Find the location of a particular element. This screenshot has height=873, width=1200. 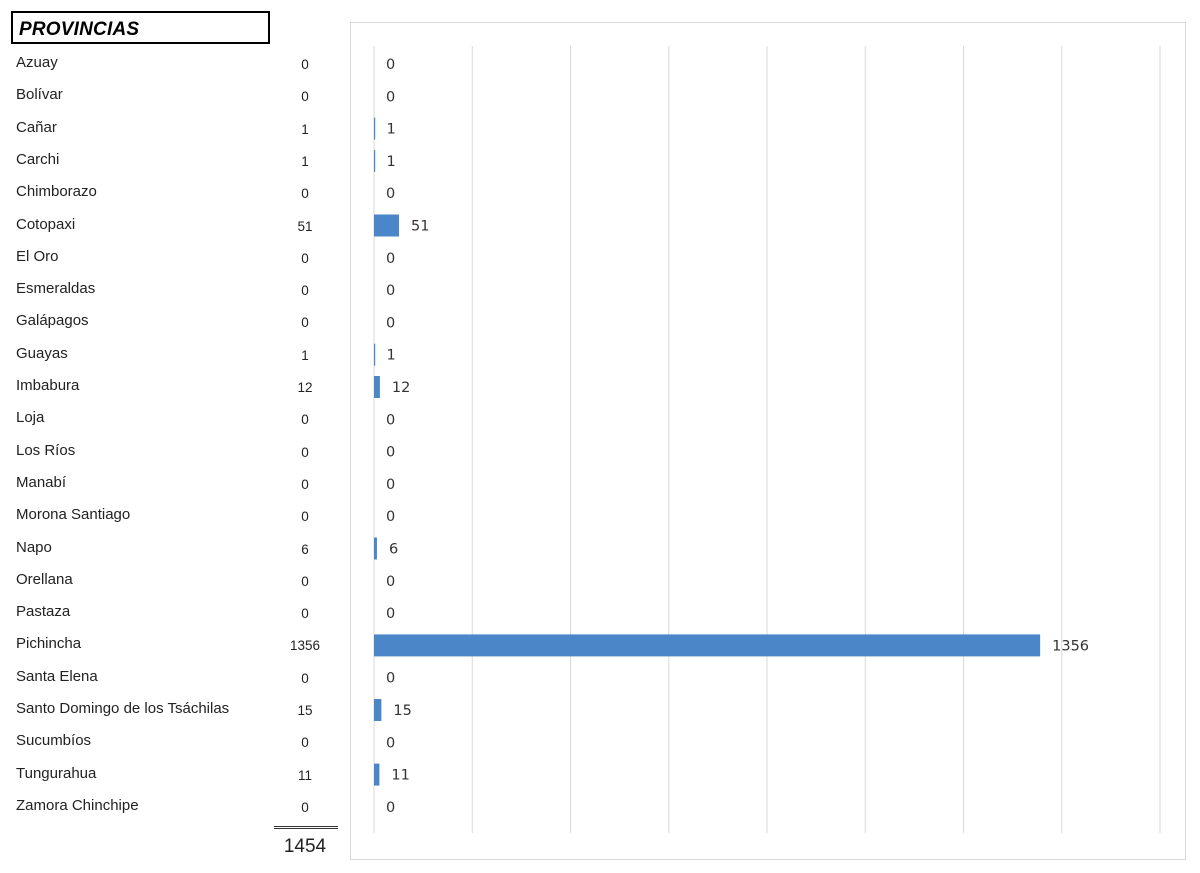

province-count: 15 is located at coordinates (305, 710).